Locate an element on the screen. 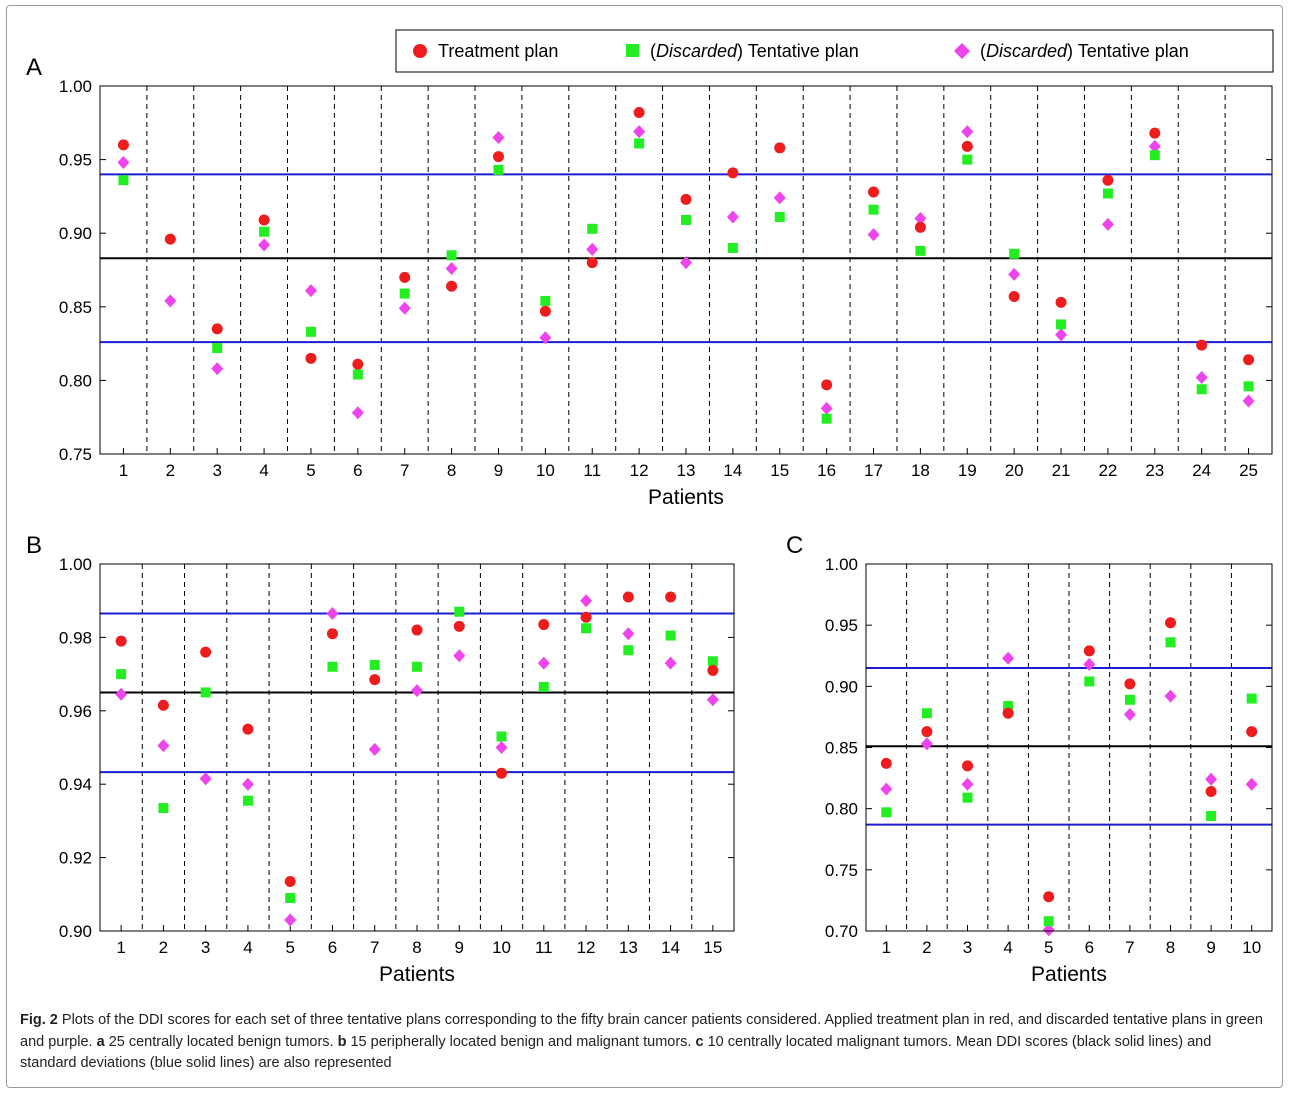 The width and height of the screenshot is (1291, 1096). legend-marker-tentative-purple is located at coordinates (962, 51).